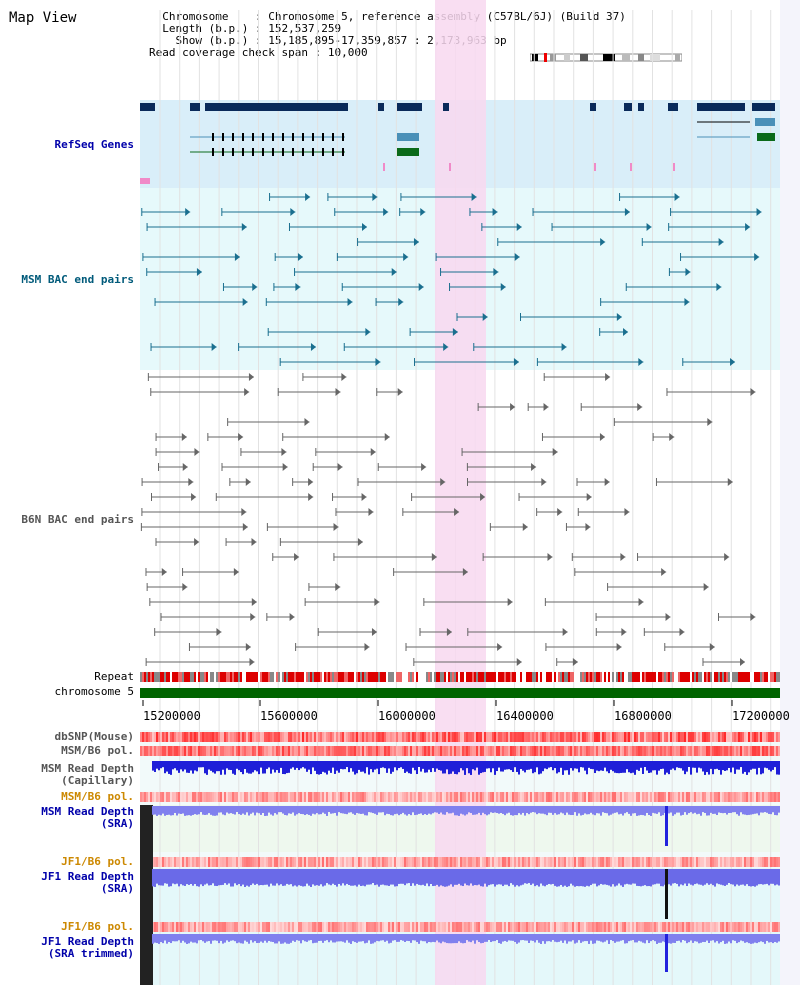  I want to click on track-label-msm-bac: MSM BAC end pairs, so click(77, 279).